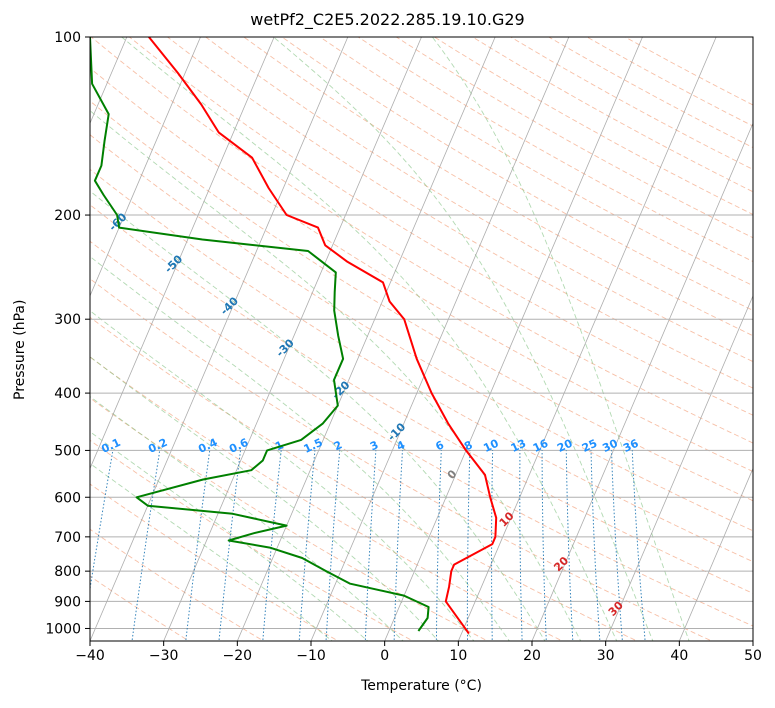 The image size is (775, 708). I want to click on x-tick-label: 10, so click(458, 656).